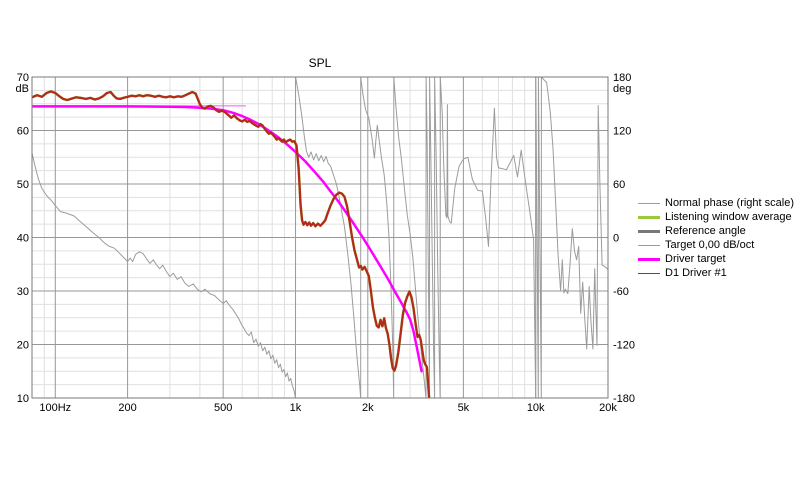 The image size is (800, 480). I want to click on y-left-labels: 70 60 50 40 30 20 10 dB, so click(22, 238).